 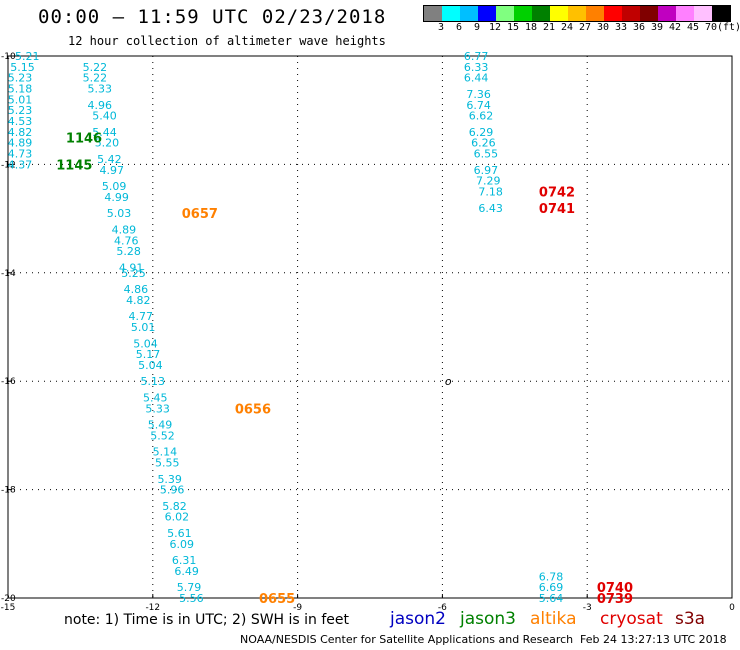 What do you see at coordinates (478, 105) in the screenshot?
I see `wave-height-value: 6.74` at bounding box center [478, 105].